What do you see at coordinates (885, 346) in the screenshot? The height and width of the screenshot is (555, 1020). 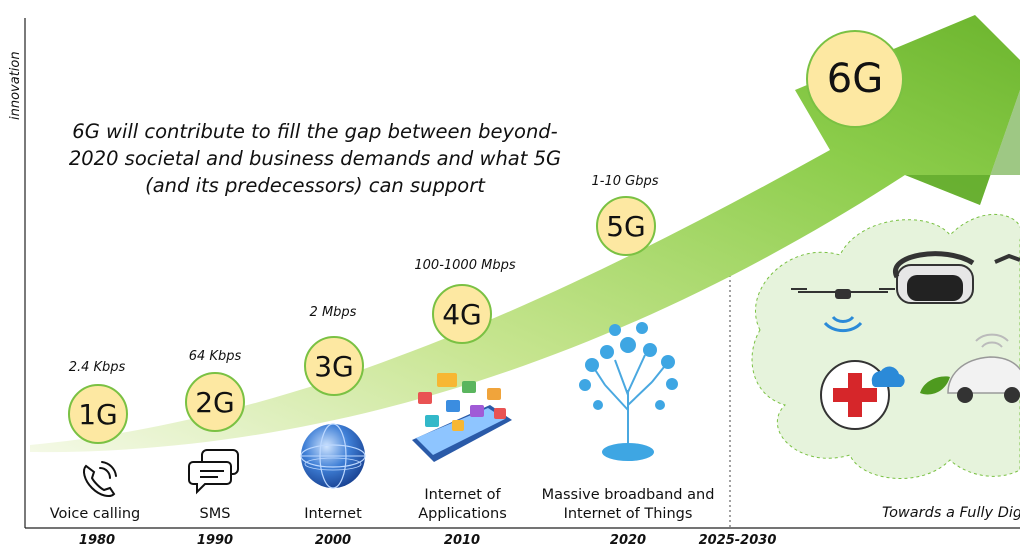 I see `future-cloud` at bounding box center [885, 346].